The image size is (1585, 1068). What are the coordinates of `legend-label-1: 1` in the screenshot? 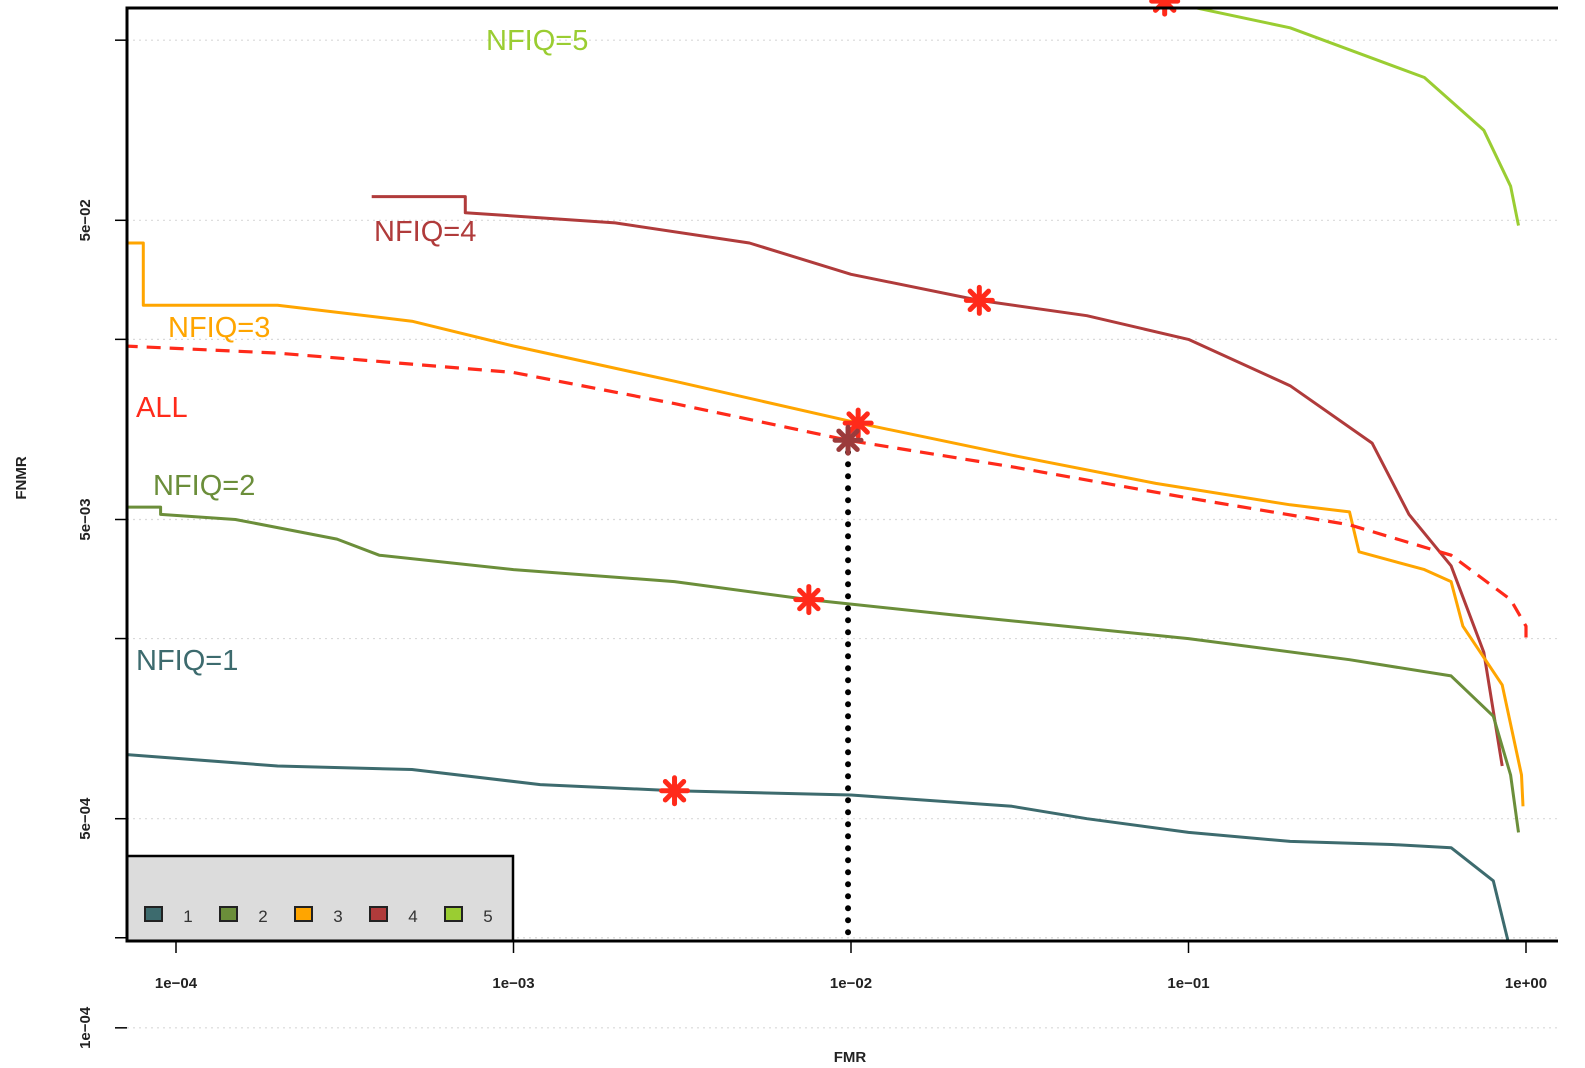 It's located at (187, 916).